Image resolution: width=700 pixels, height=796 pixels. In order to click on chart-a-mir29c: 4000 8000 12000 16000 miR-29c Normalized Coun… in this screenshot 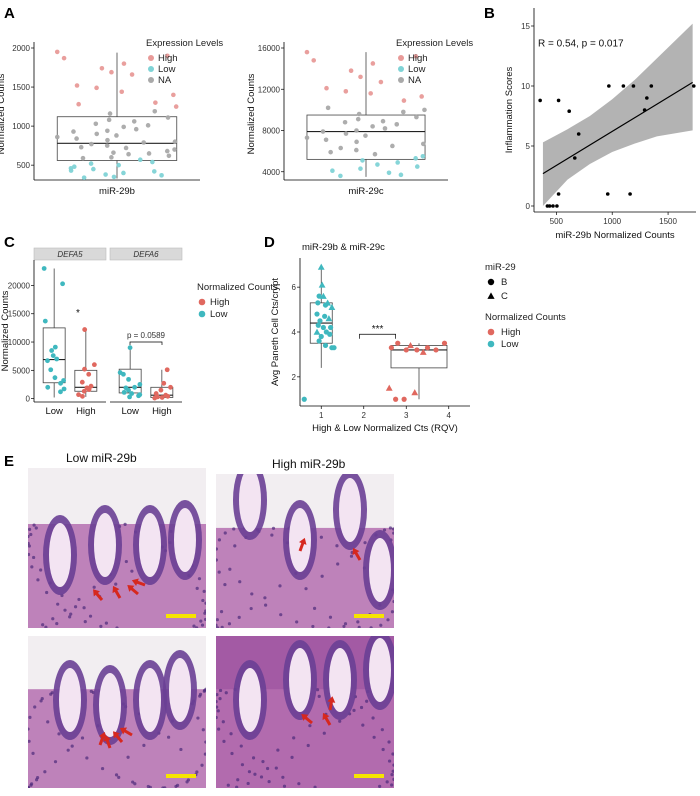, I will do `click(359, 117)`.